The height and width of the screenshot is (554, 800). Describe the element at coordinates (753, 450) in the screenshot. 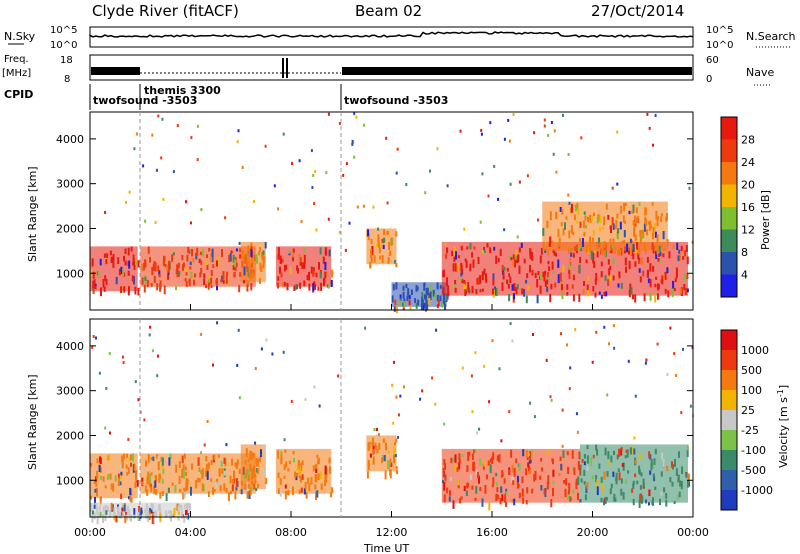

I see `colorbar-tick-label: -100` at that location.